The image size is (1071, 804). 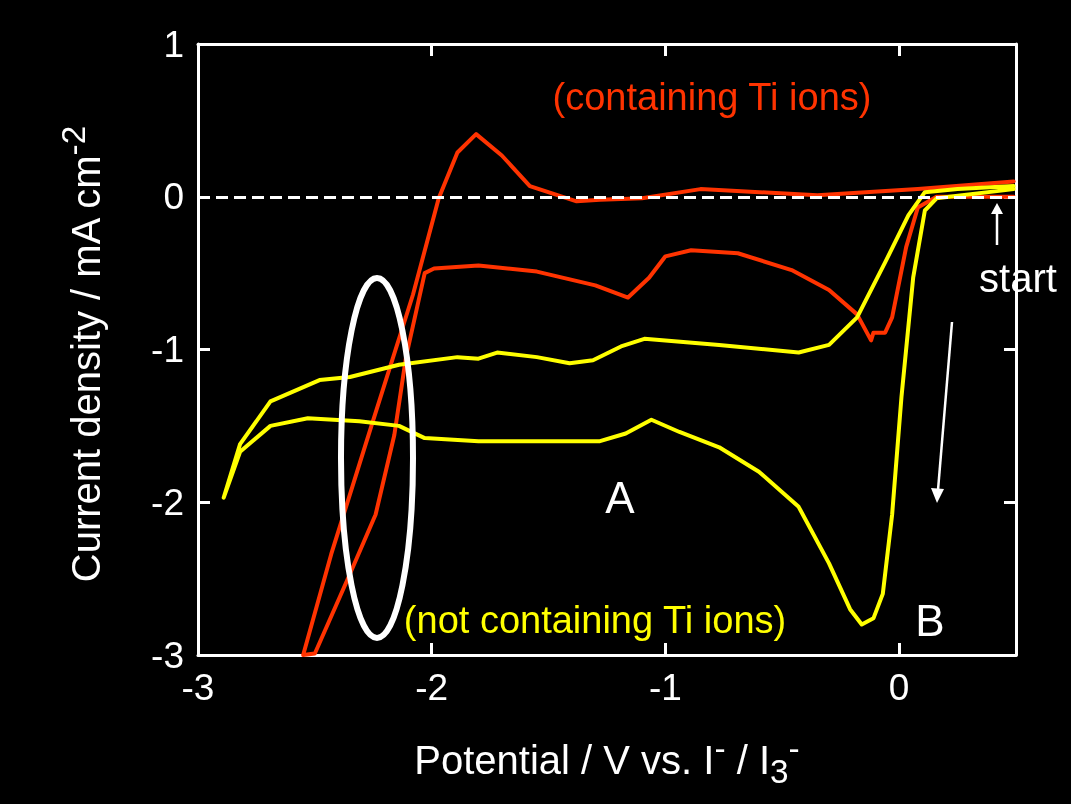 I want to click on y-tick-label: 0, so click(x=173, y=197).